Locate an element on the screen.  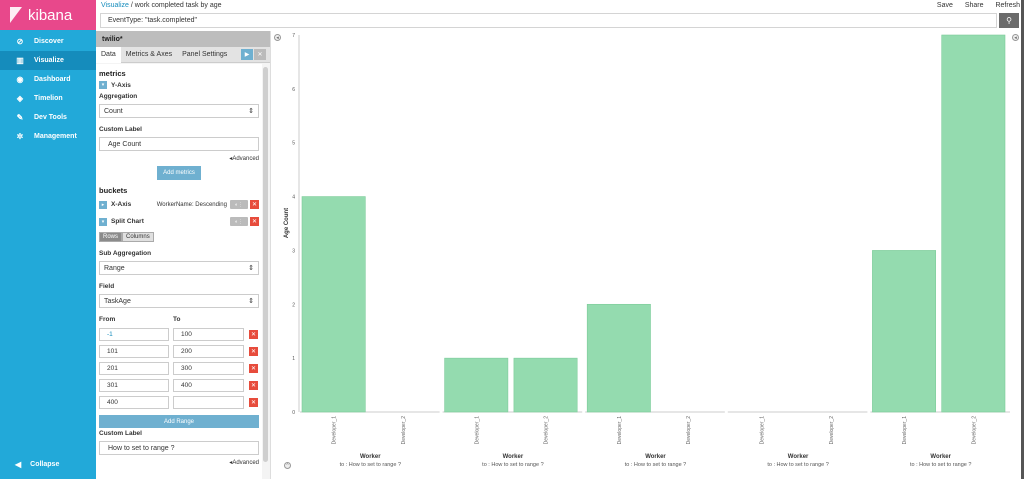
y-tick-label: 5 is located at coordinates (293, 144).